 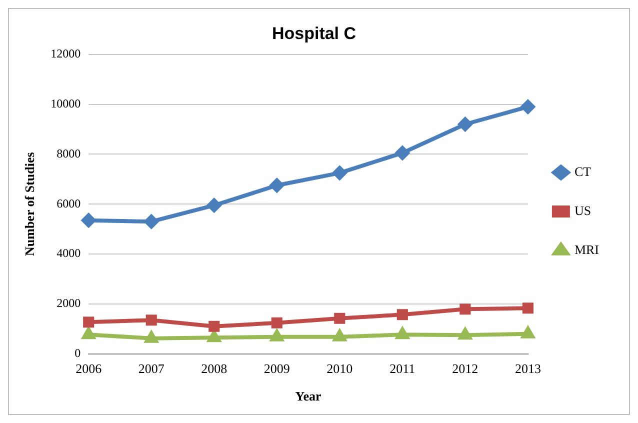 What do you see at coordinates (339, 368) in the screenshot?
I see `x-tick-label: 2010` at bounding box center [339, 368].